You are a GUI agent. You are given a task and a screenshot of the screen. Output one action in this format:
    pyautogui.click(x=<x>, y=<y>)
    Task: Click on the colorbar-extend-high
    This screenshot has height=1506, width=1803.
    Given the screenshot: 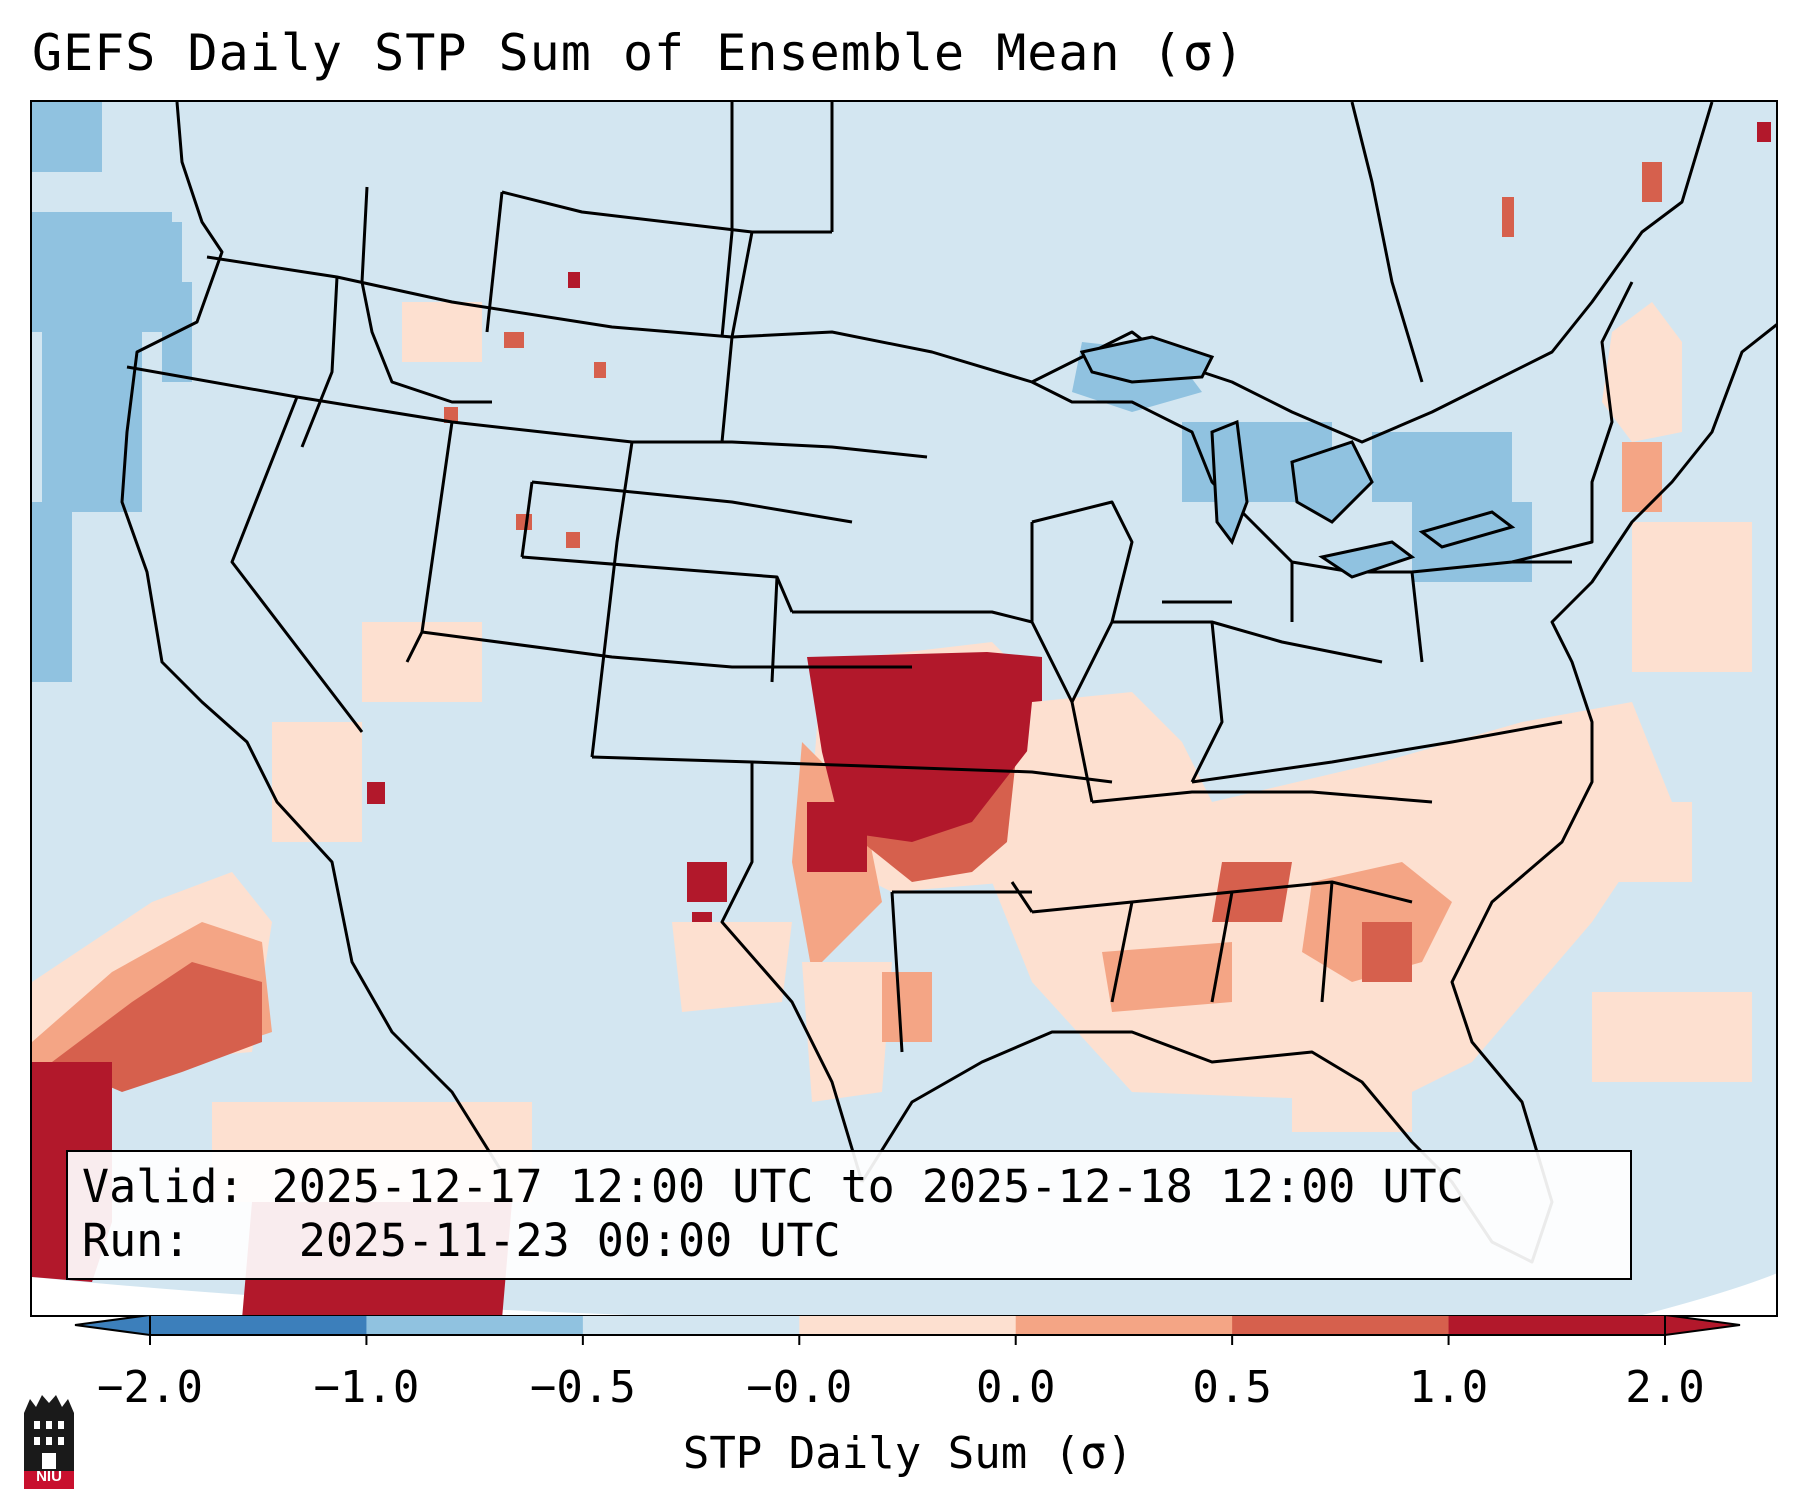 What is the action you would take?
    pyautogui.click(x=1702, y=1326)
    